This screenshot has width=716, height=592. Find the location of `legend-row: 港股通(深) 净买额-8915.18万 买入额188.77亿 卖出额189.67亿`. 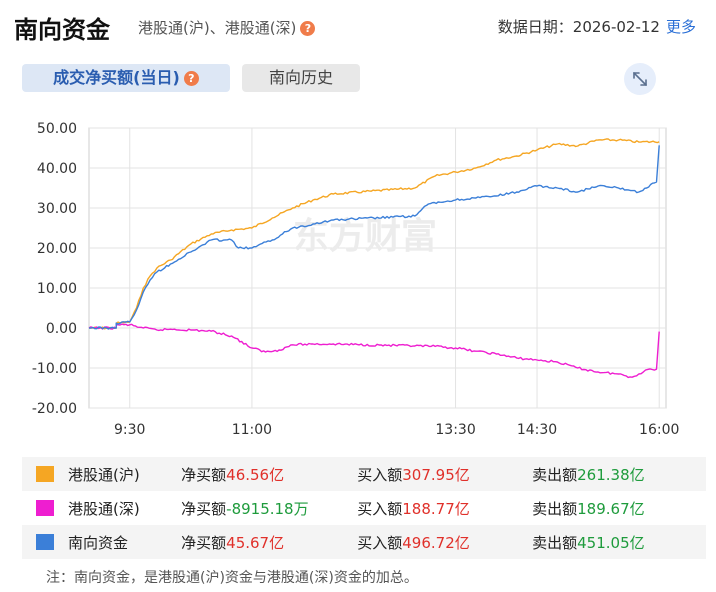

legend-row: 港股通(深) 净买额-8915.18万 买入额188.77亿 卖出额189.67亿 is located at coordinates (364, 508).